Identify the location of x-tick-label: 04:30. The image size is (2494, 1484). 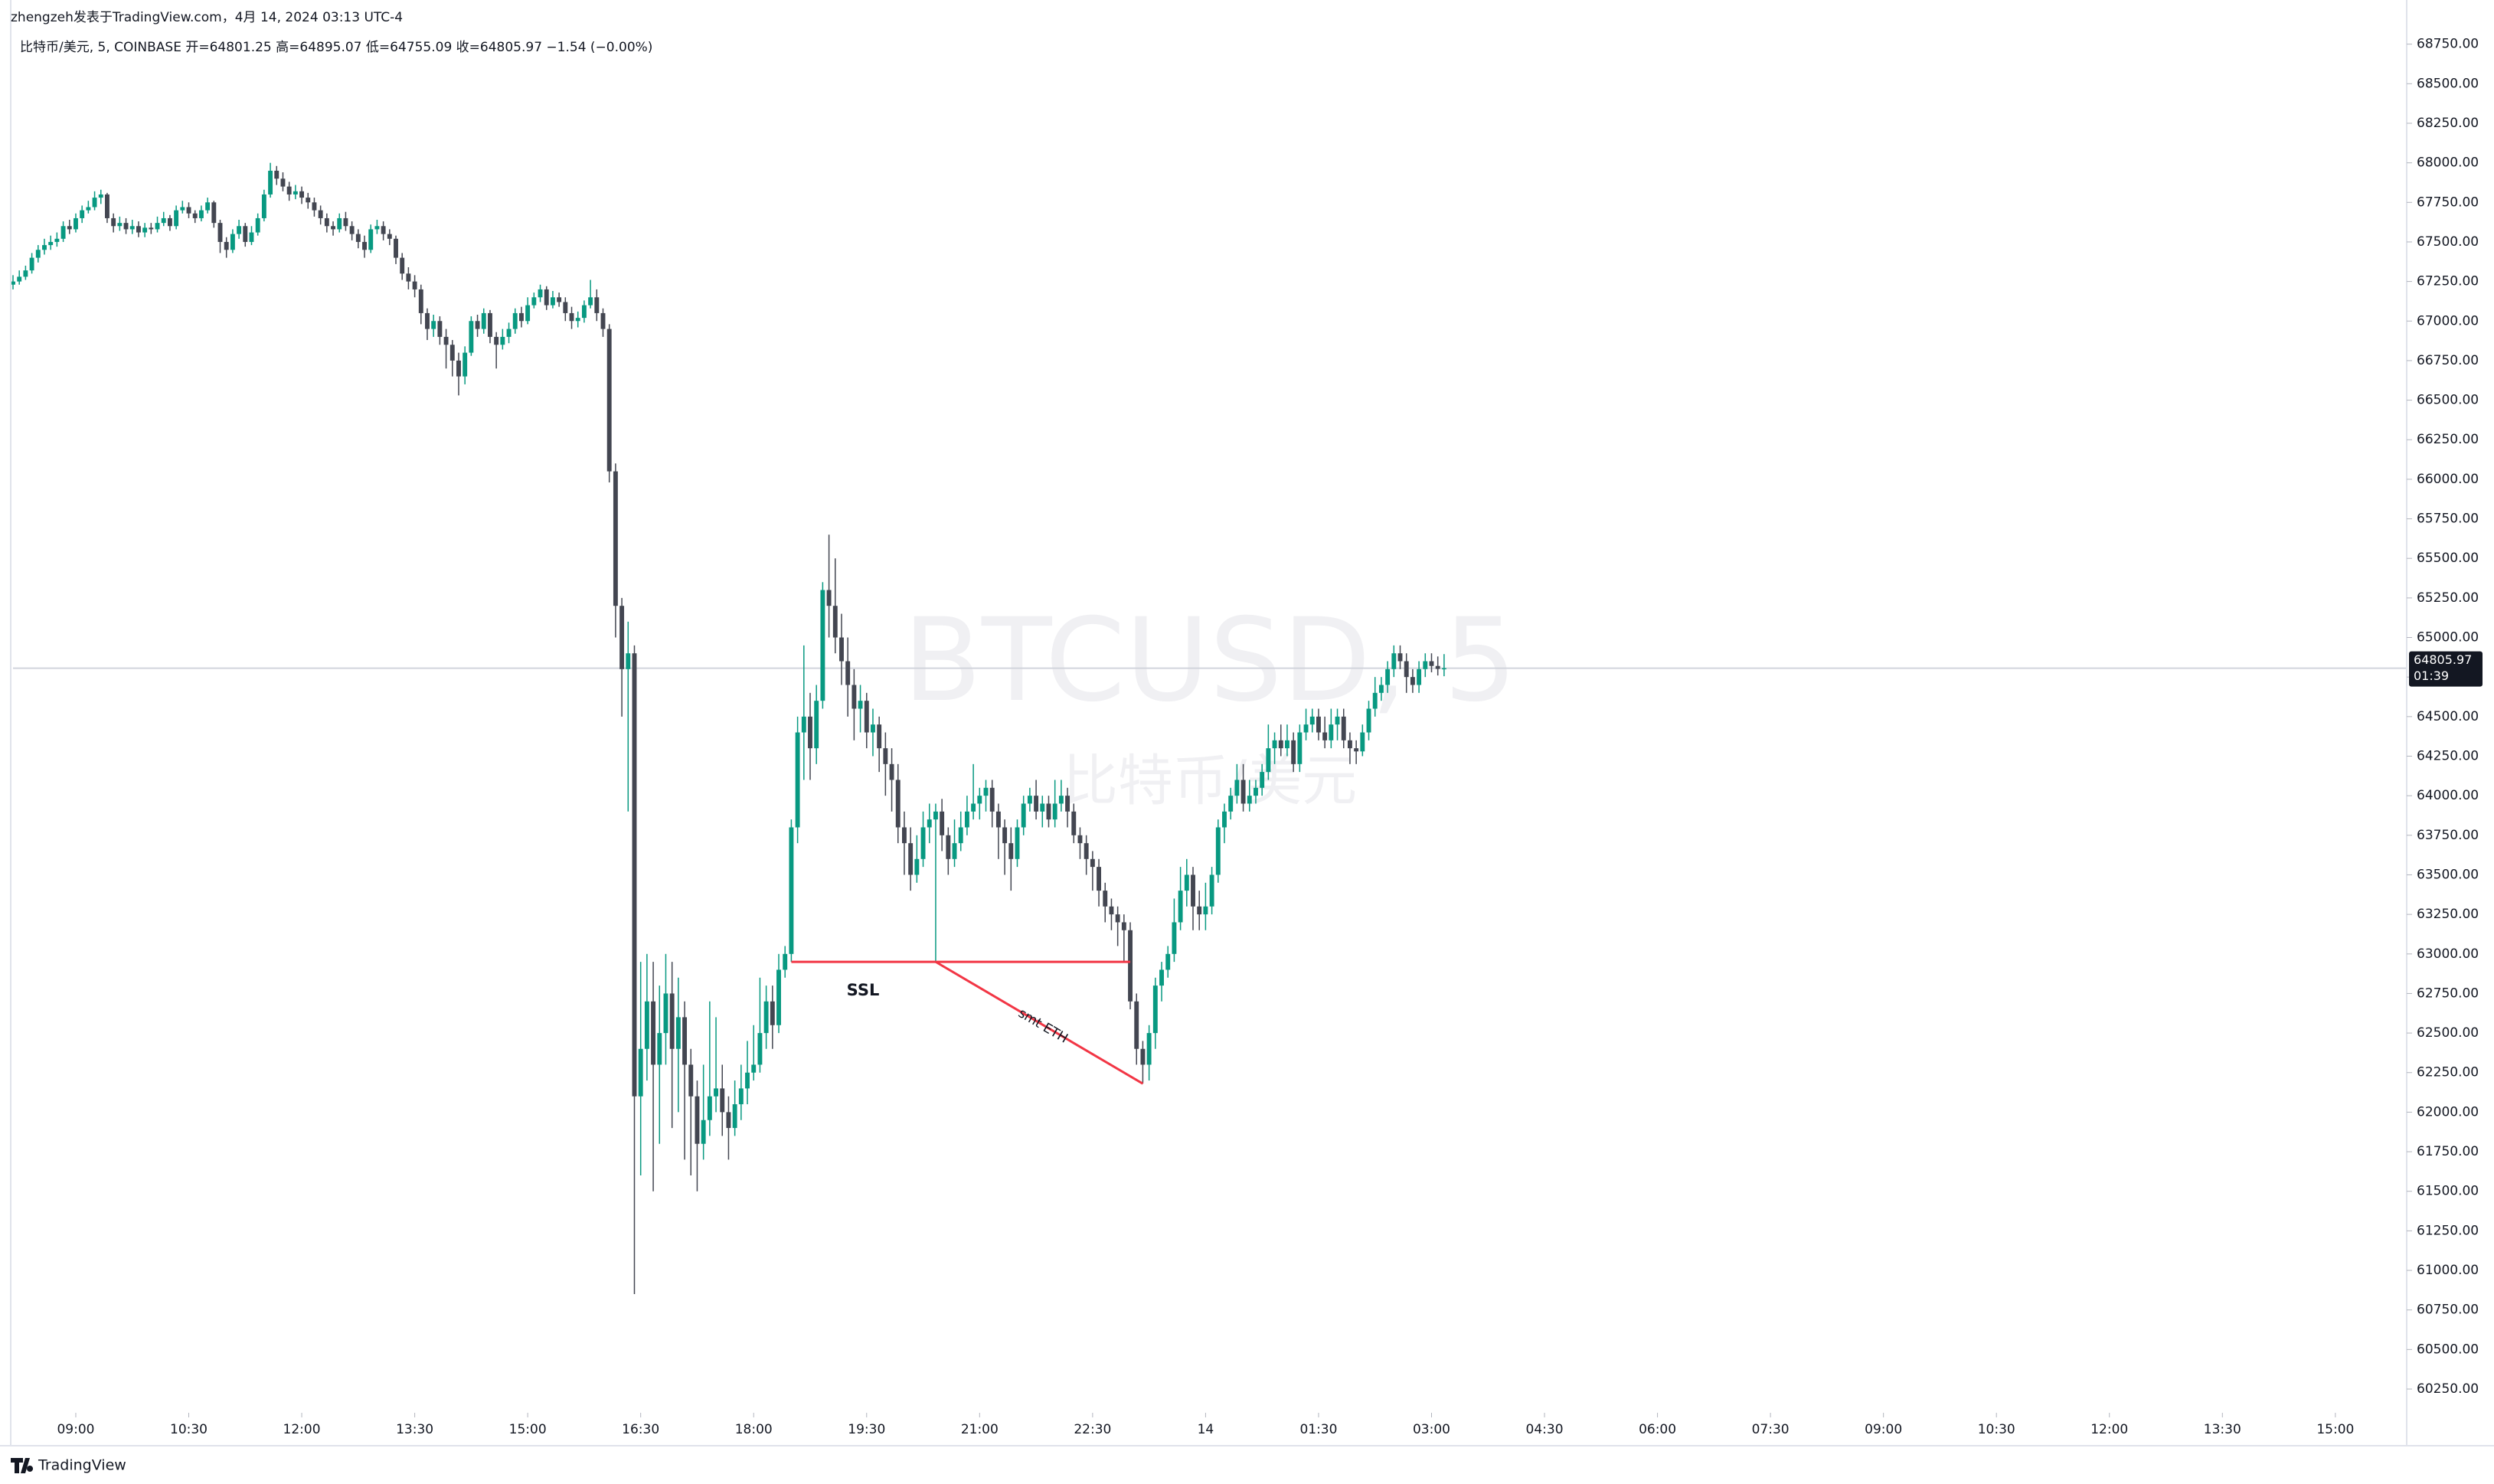
(1545, 1429).